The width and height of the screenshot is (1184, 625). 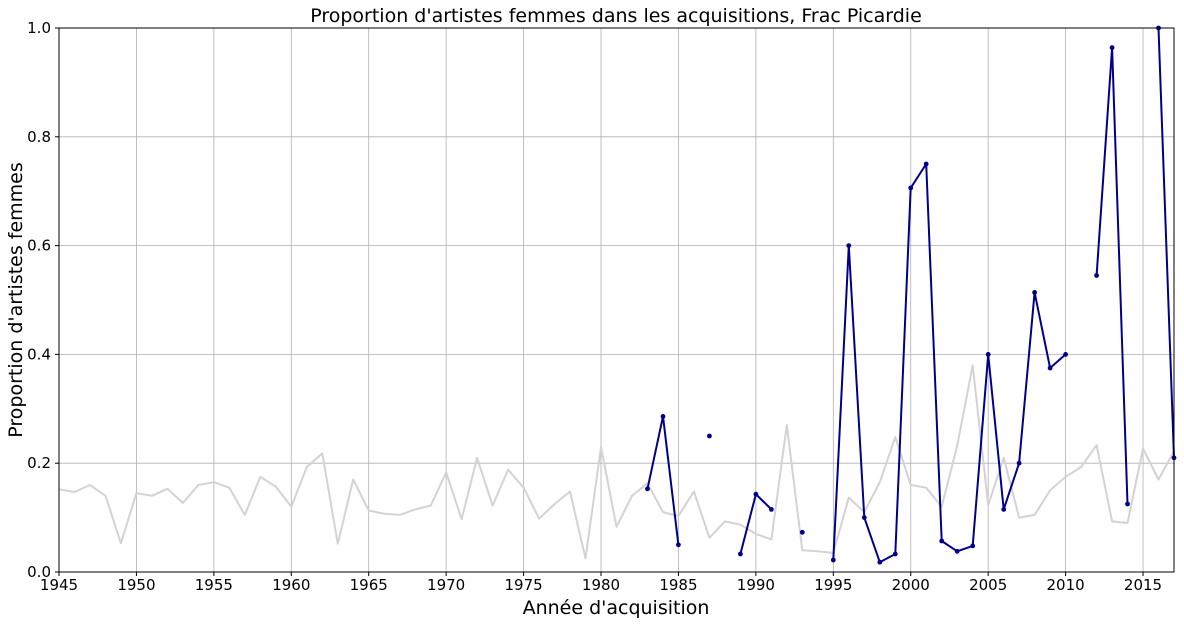 I want to click on x-tick-label: 1990, so click(x=756, y=585).